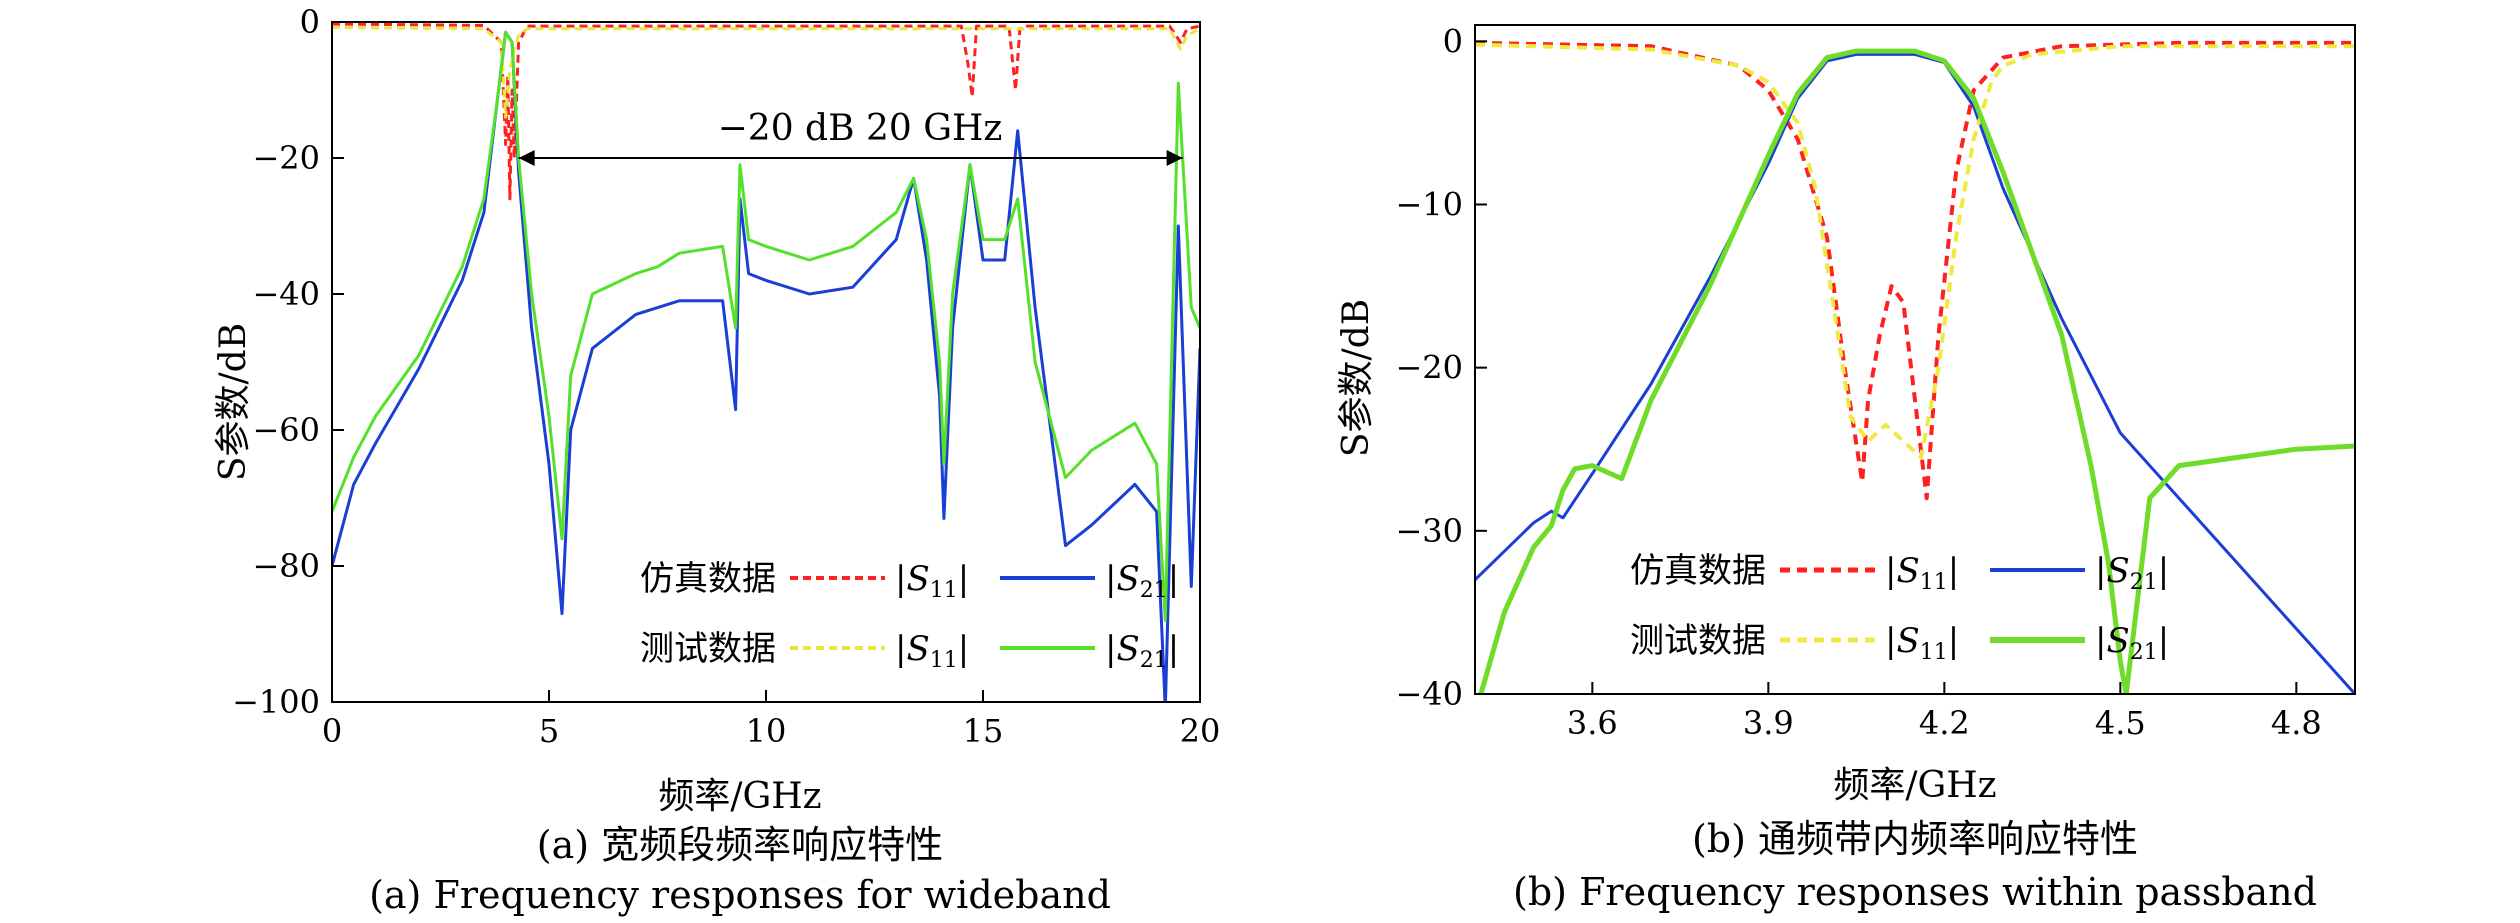  I want to click on x-tick-label: 5, so click(549, 731).